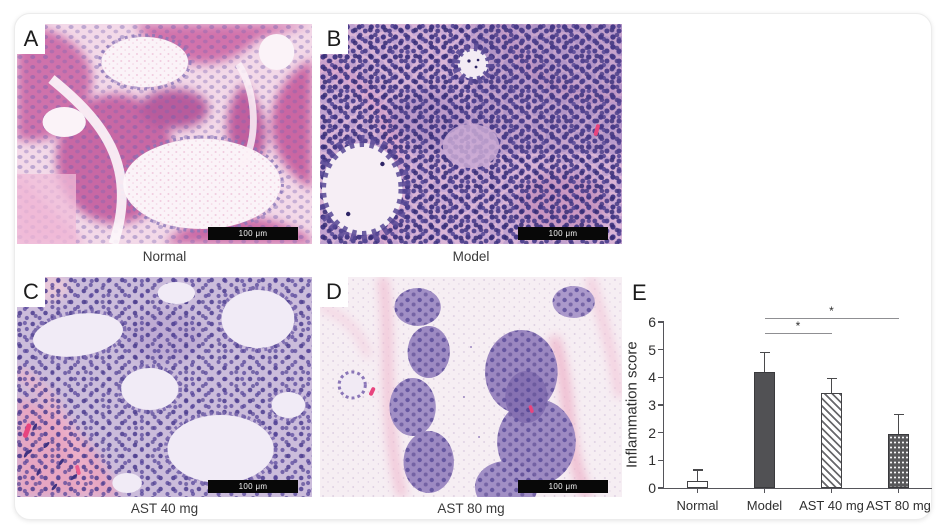 The height and width of the screenshot is (525, 937). I want to click on y-axis-tick-label: 6, so click(652, 322).